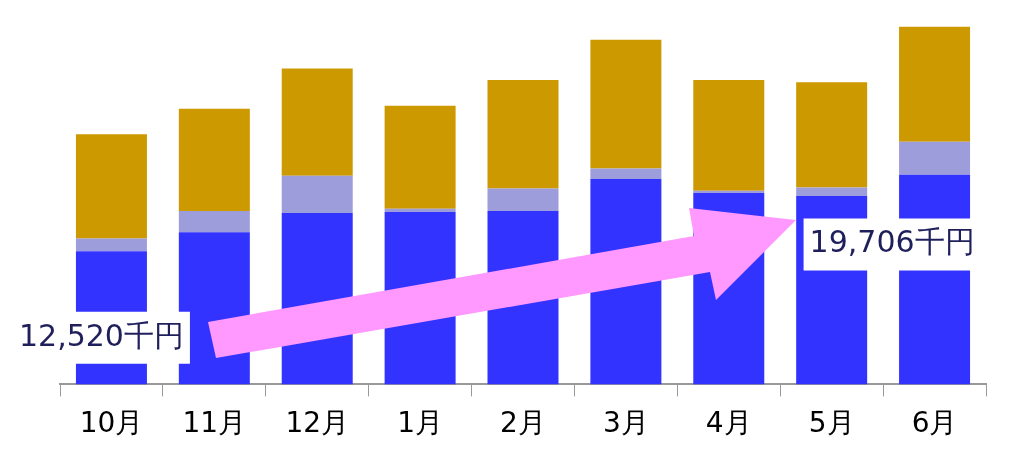 This screenshot has width=1036, height=462. I want to click on x-tick-label: 4月, so click(728, 423).